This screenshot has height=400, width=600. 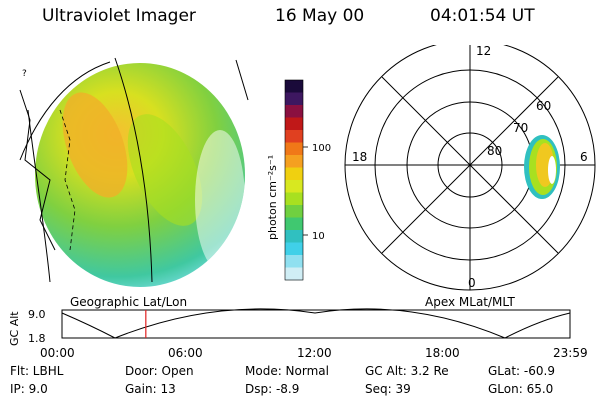 I want to click on mlt-label-0: 0, so click(x=472, y=283).